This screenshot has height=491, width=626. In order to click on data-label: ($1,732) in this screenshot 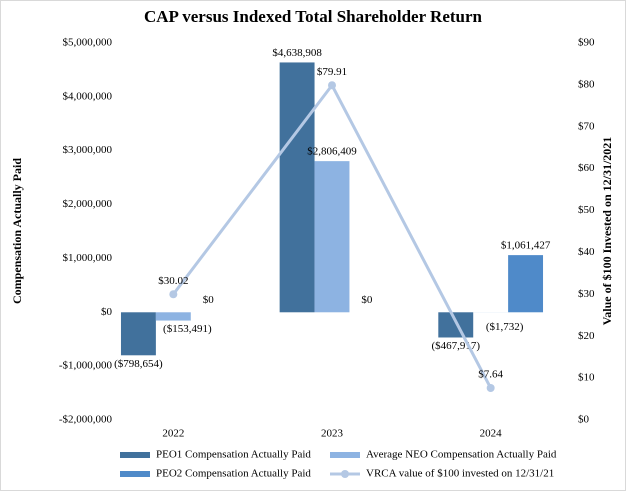, I will do `click(505, 327)`.